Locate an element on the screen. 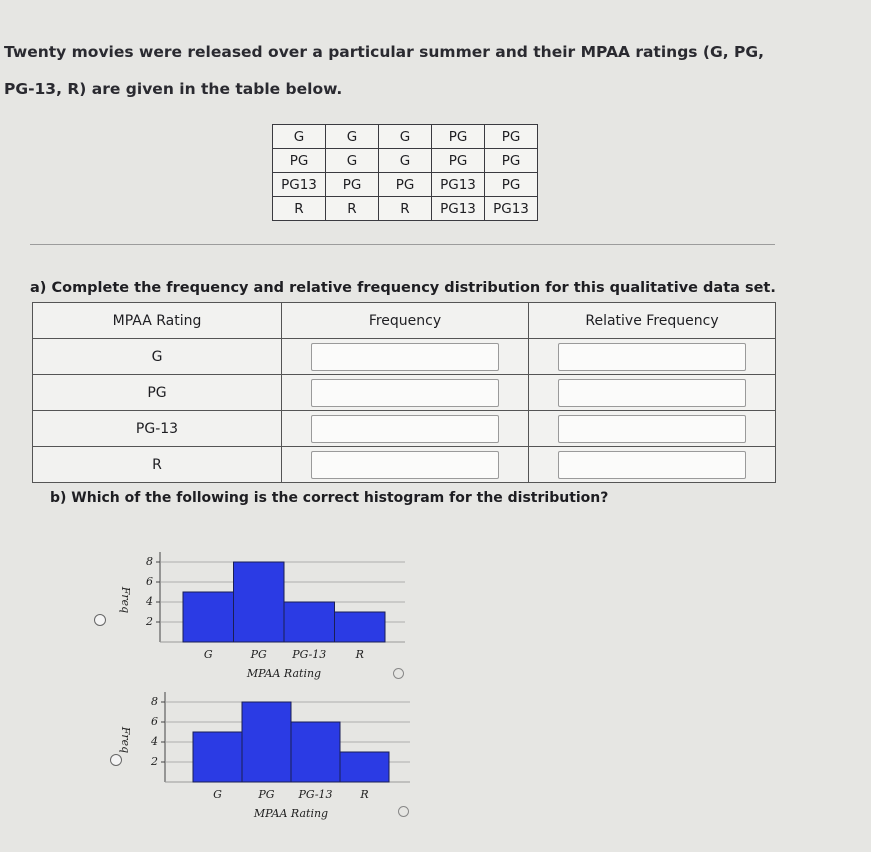 The height and width of the screenshot is (852, 871). header-cell: Frequency is located at coordinates (405, 320).